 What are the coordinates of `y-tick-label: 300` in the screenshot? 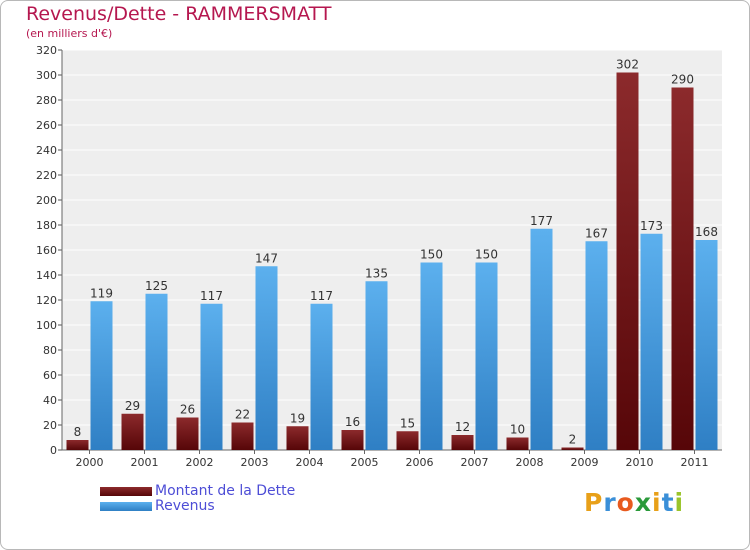 It's located at (46, 75).